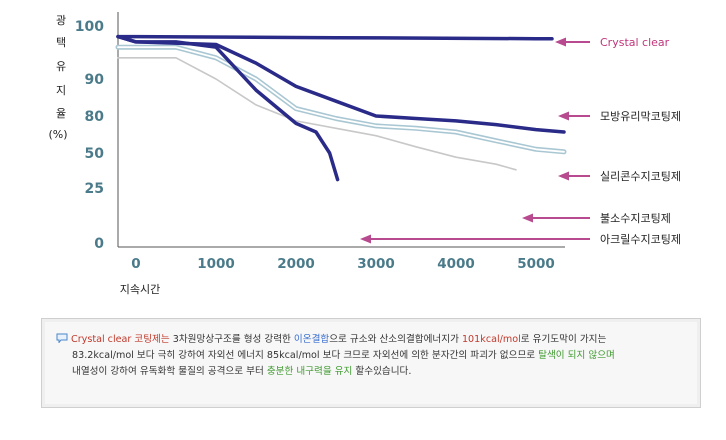 This screenshot has height=440, width=726. Describe the element at coordinates (309, 371) in the screenshot. I see `note-text-run: 충분한 내구력을 유지` at that location.